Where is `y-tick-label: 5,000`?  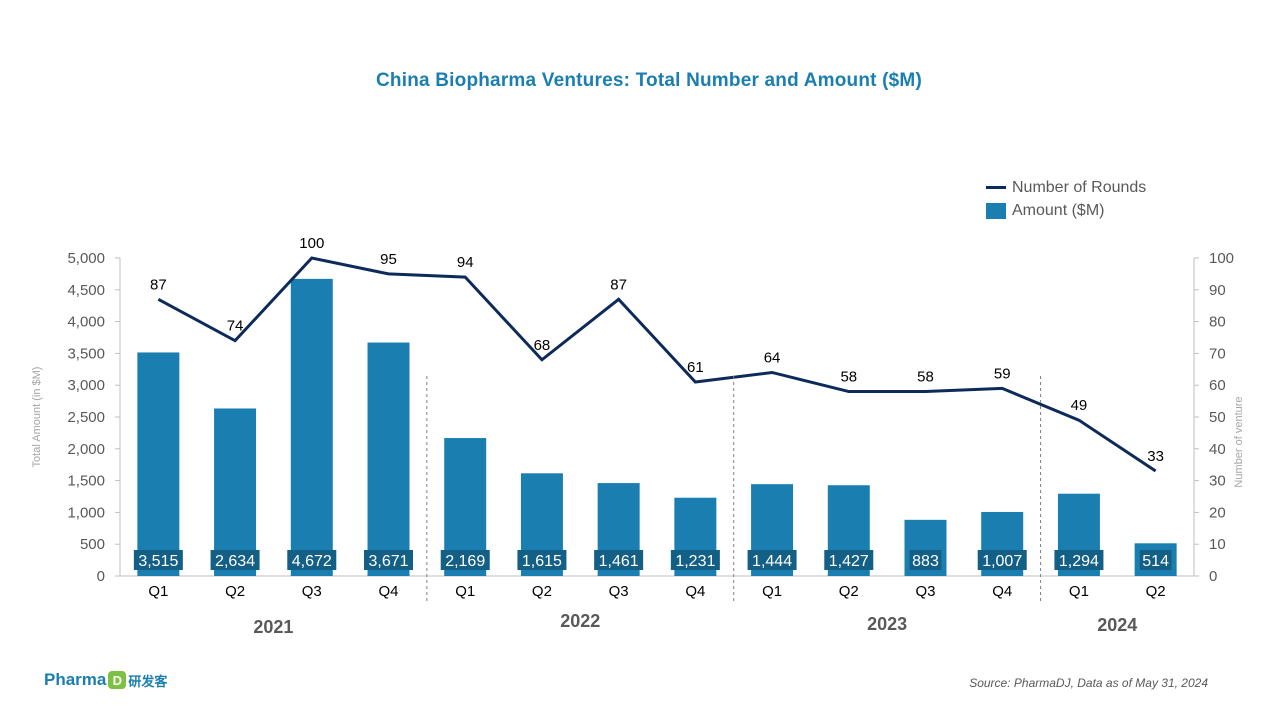 y-tick-label: 5,000 is located at coordinates (86, 258).